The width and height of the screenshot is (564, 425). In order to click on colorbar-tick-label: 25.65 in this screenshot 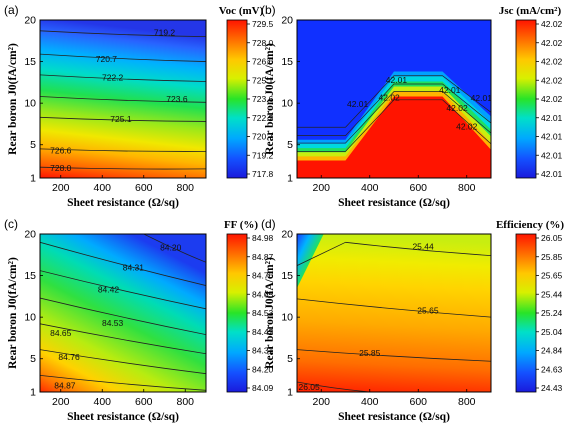, I will do `click(552, 276)`.